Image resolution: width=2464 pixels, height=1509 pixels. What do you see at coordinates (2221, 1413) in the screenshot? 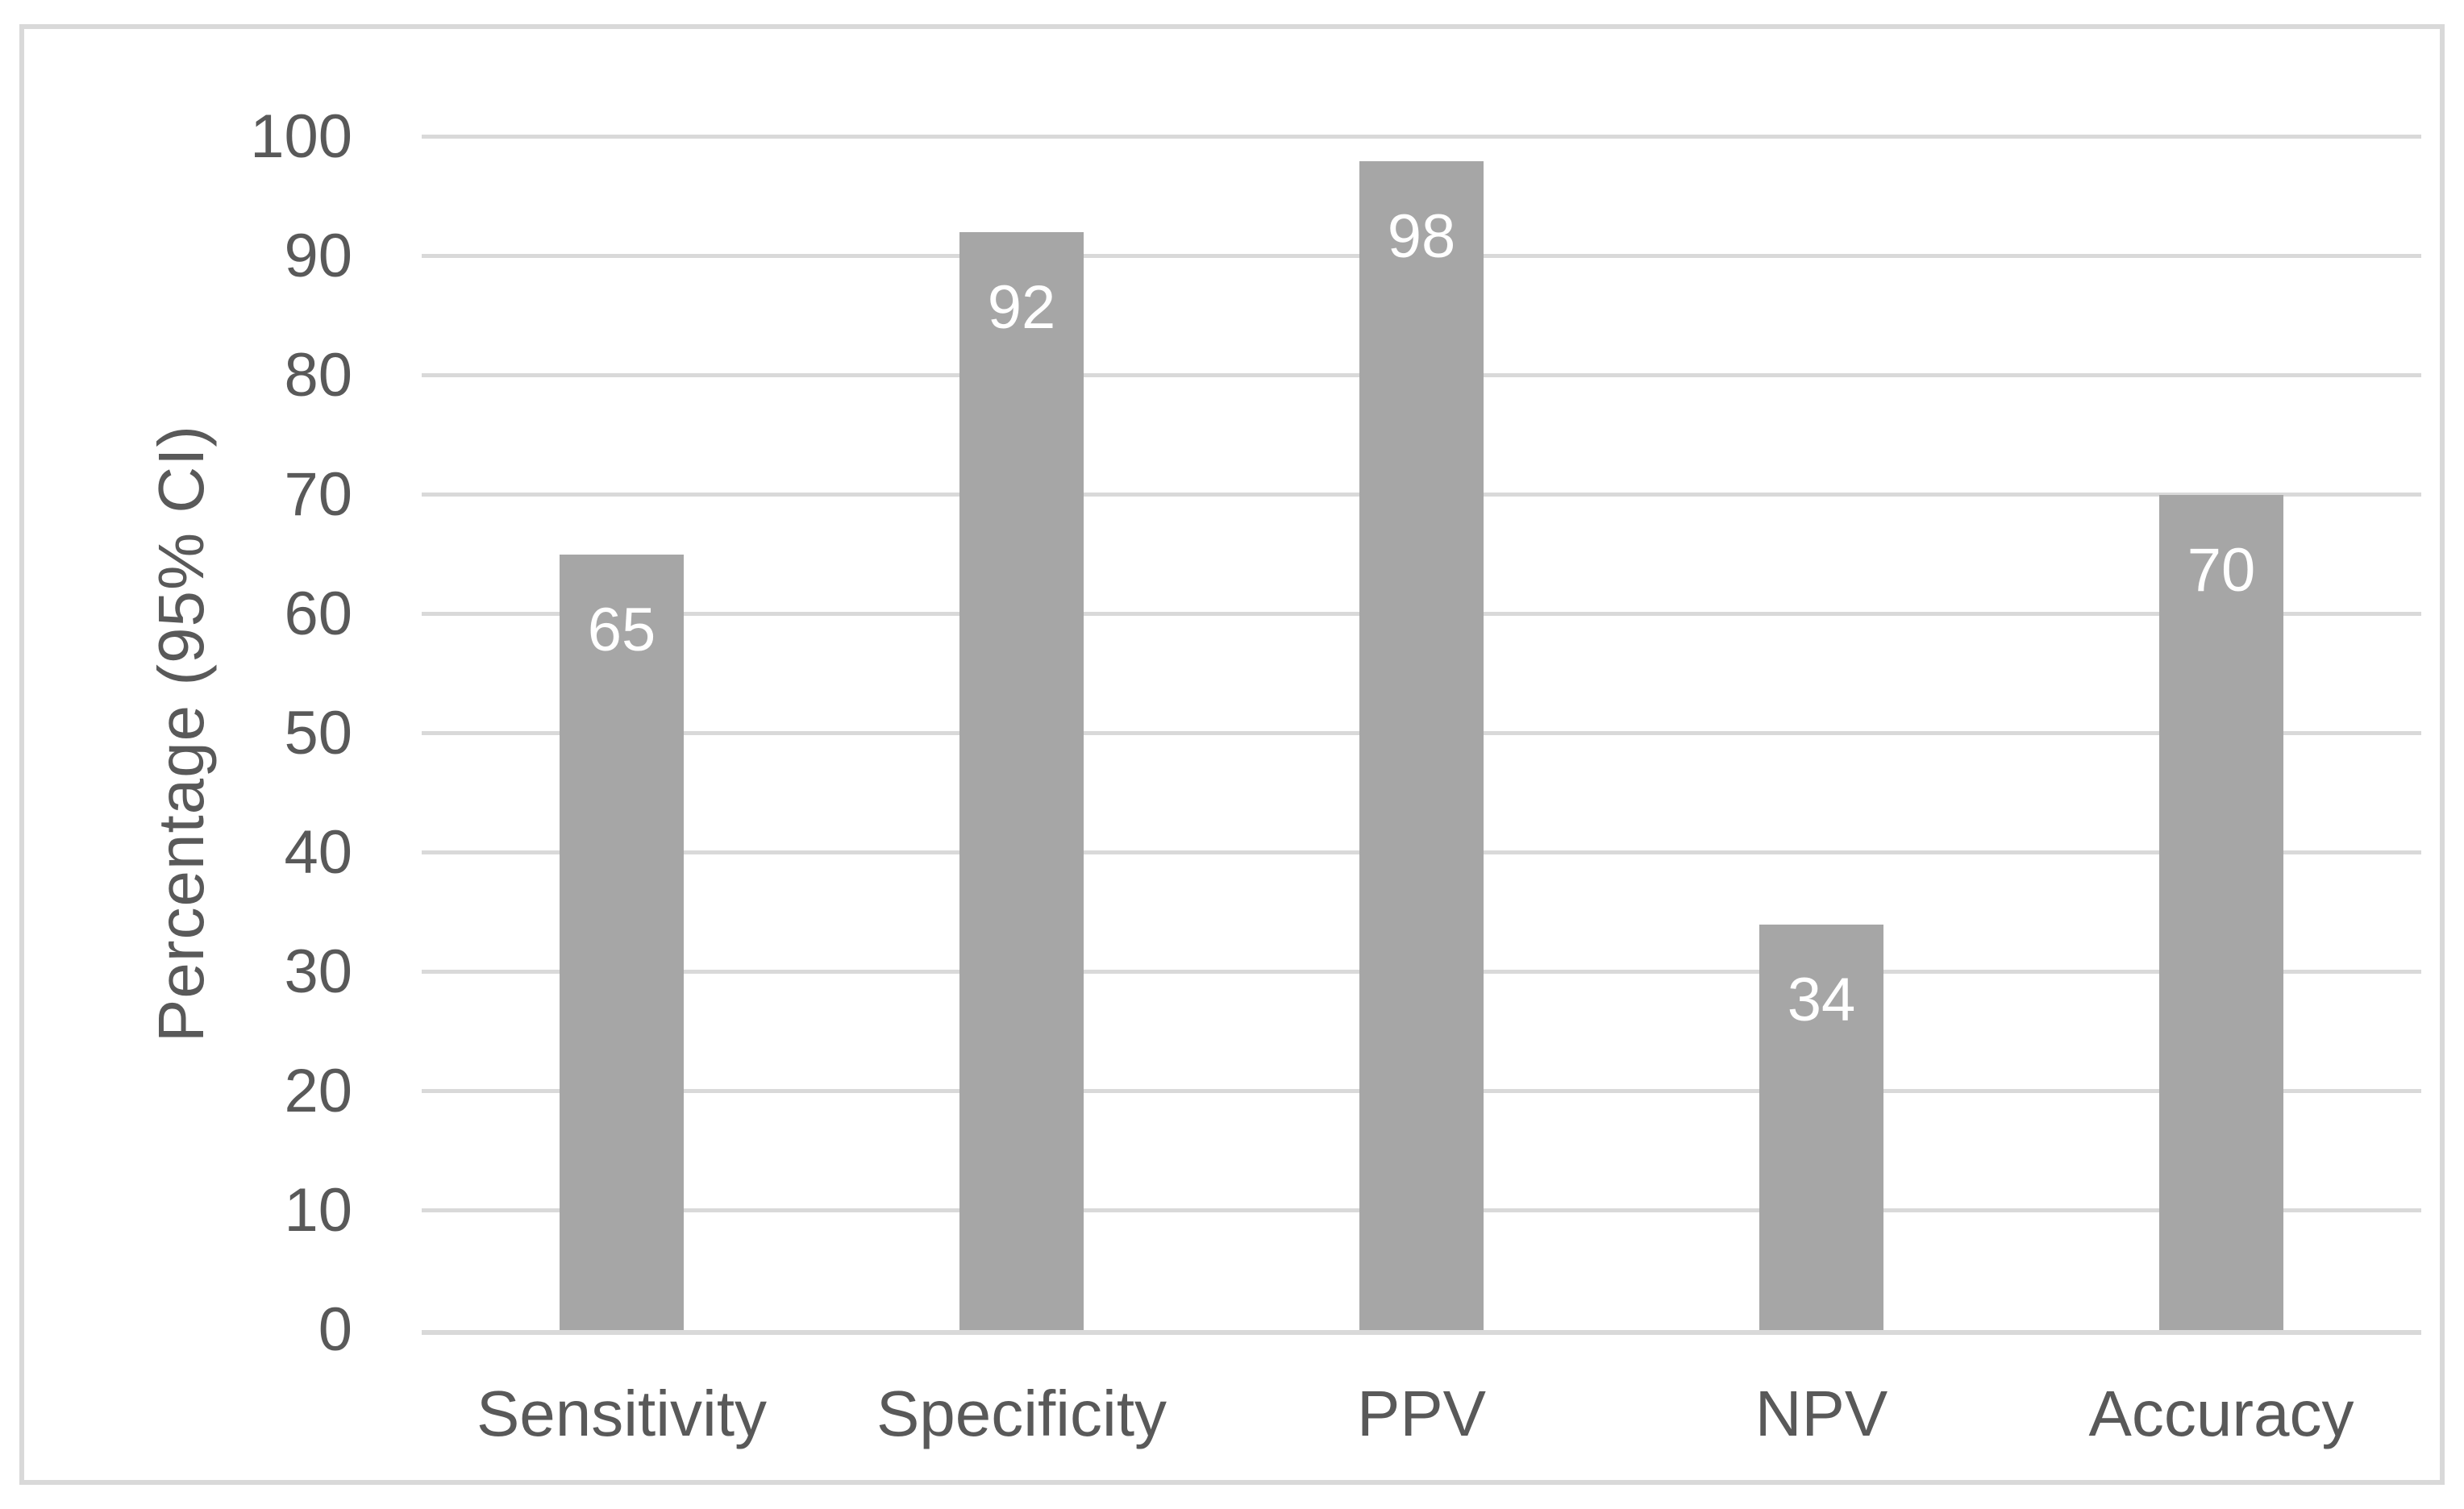
I see `category-label: Accuracy` at bounding box center [2221, 1413].